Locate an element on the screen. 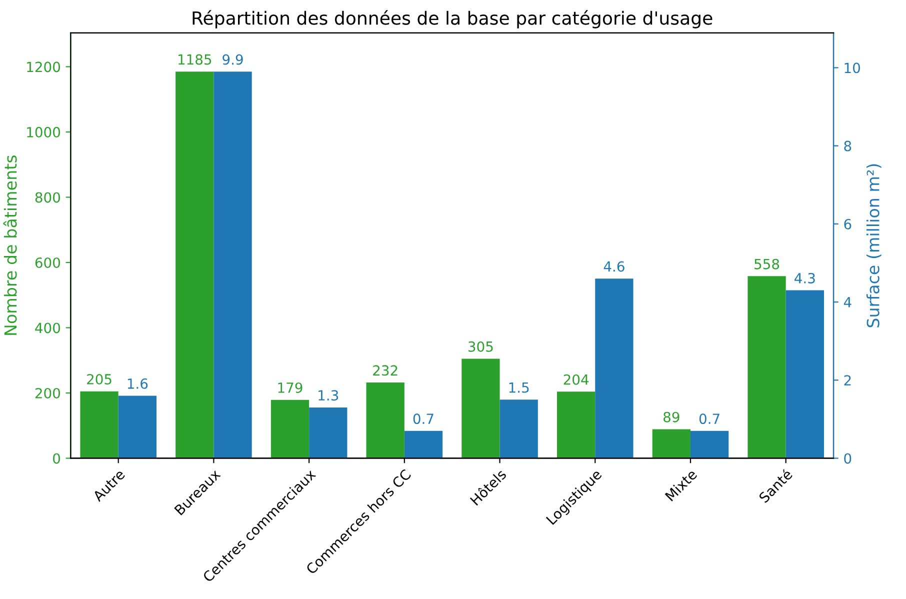 Image resolution: width=906 pixels, height=599 pixels. y2-tick-label: 10 is located at coordinates (852, 68).